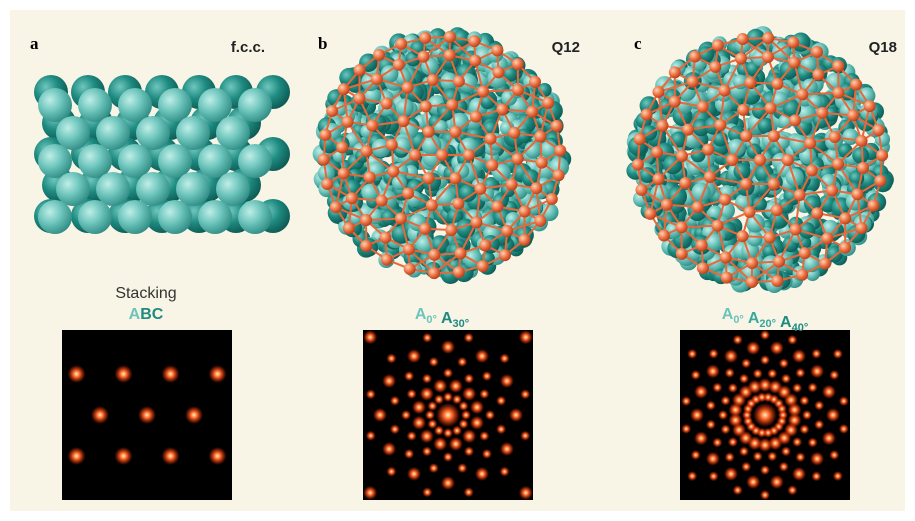 The image size is (915, 521). I want to click on fcc-structure, so click(162, 154).